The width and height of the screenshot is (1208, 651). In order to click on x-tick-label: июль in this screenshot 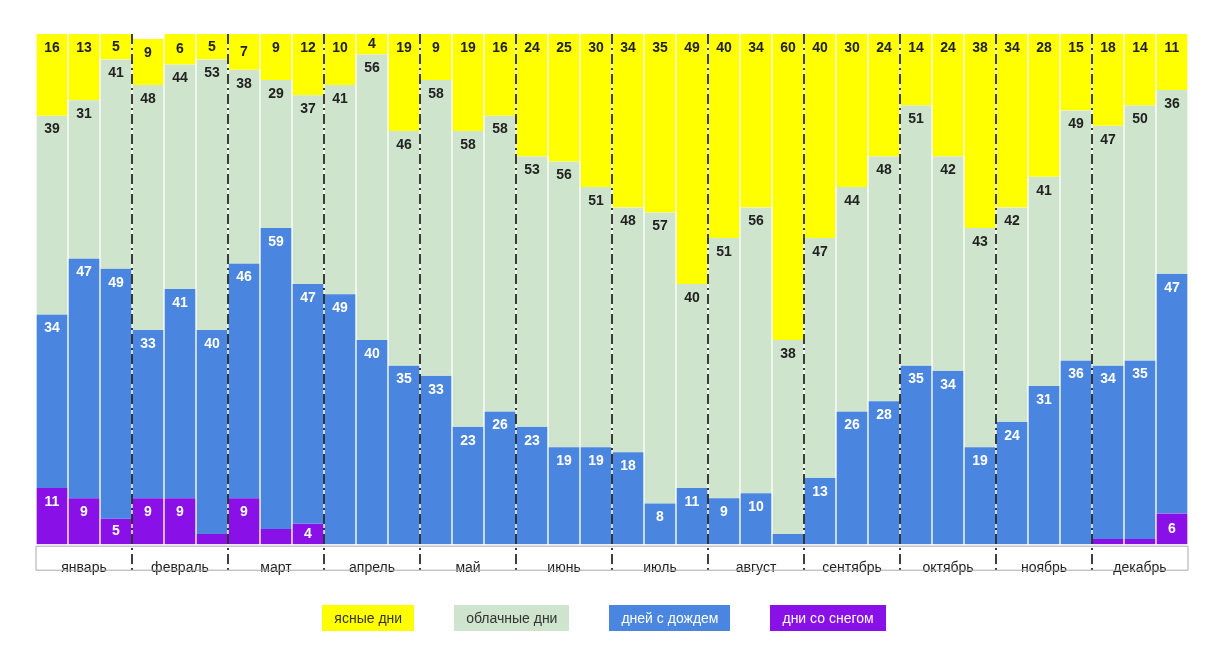, I will do `click(660, 567)`.